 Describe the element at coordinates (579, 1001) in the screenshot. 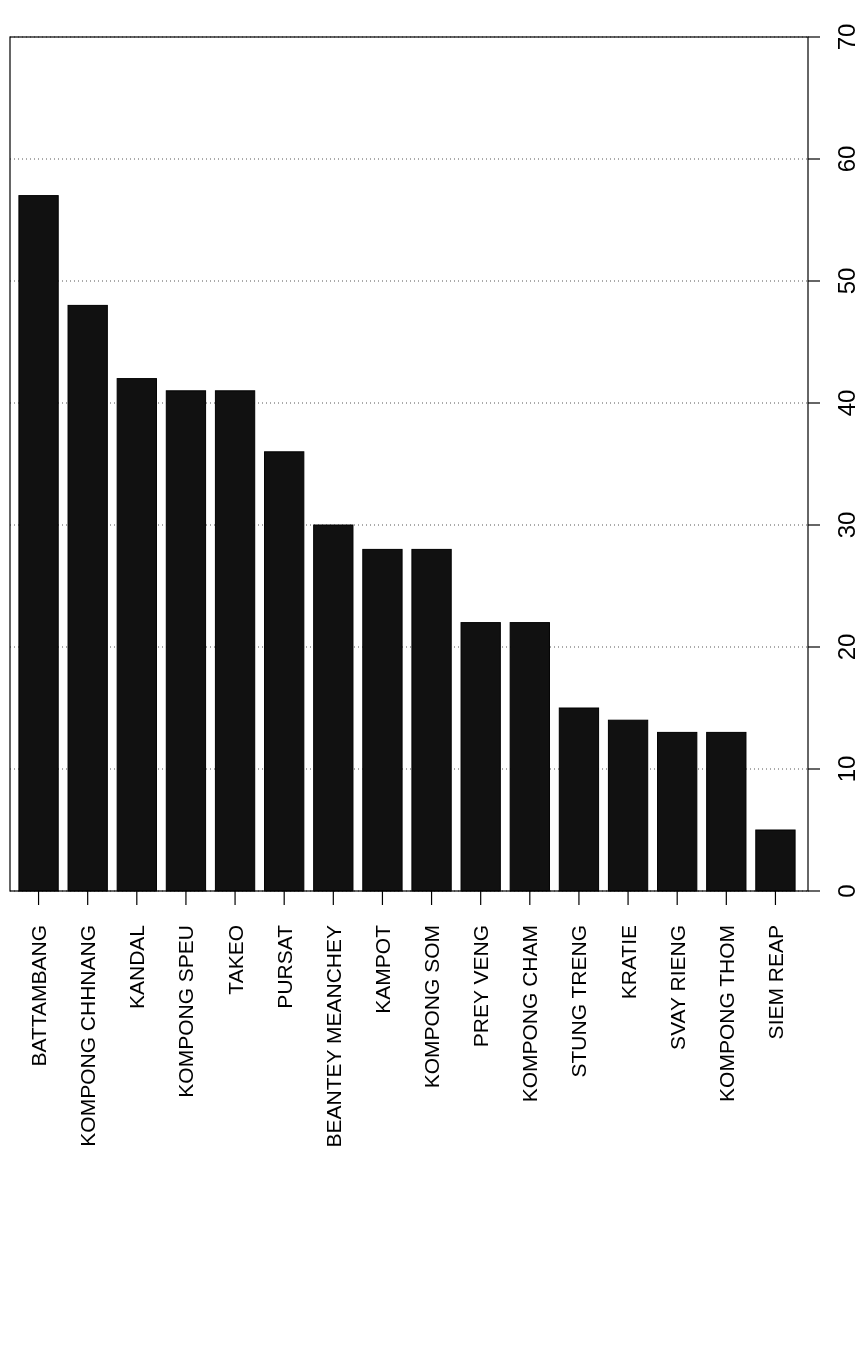

I see `x-tick-label: STUNG TRENG` at that location.